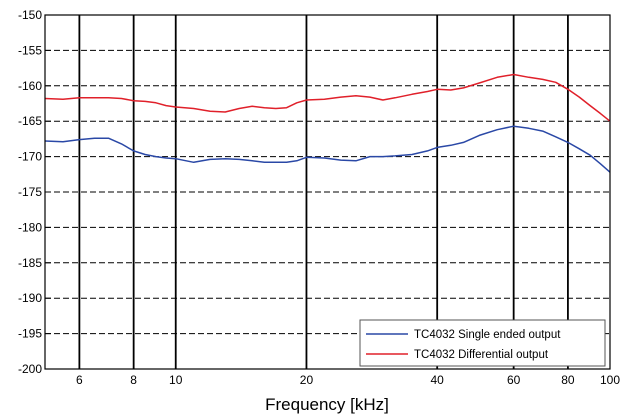 The height and width of the screenshot is (418, 635). What do you see at coordinates (30, 334) in the screenshot?
I see `y-tick-label: -195` at bounding box center [30, 334].